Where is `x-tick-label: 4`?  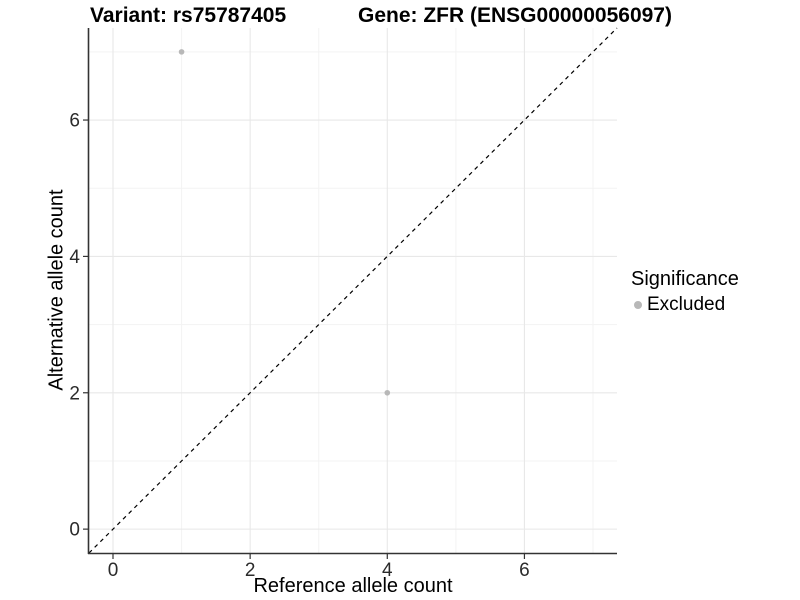 x-tick-label: 4 is located at coordinates (387, 570).